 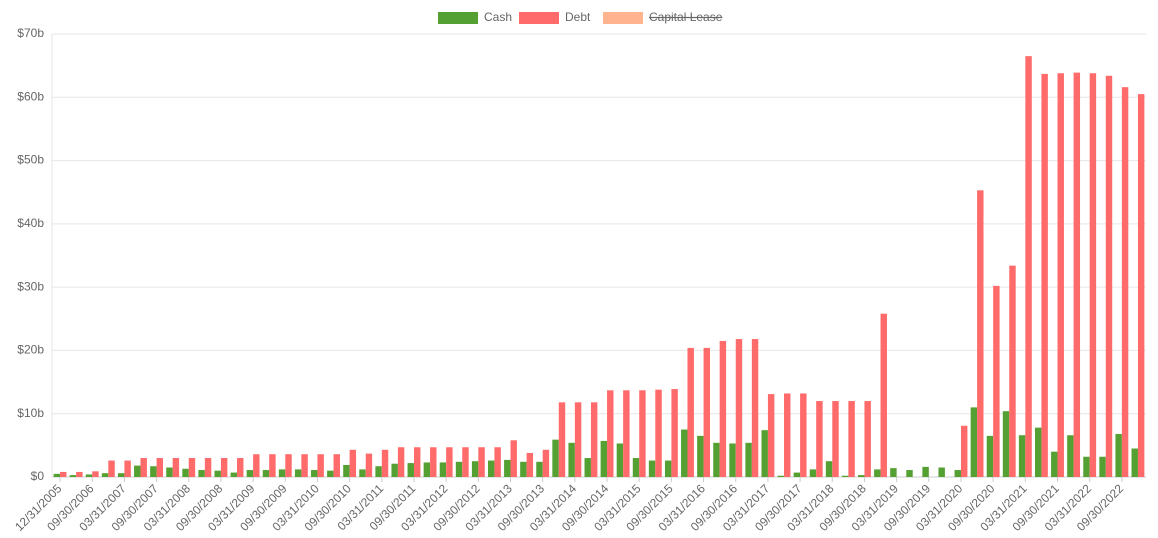 What do you see at coordinates (38, 476) in the screenshot?
I see `y-tick-label: $0` at bounding box center [38, 476].